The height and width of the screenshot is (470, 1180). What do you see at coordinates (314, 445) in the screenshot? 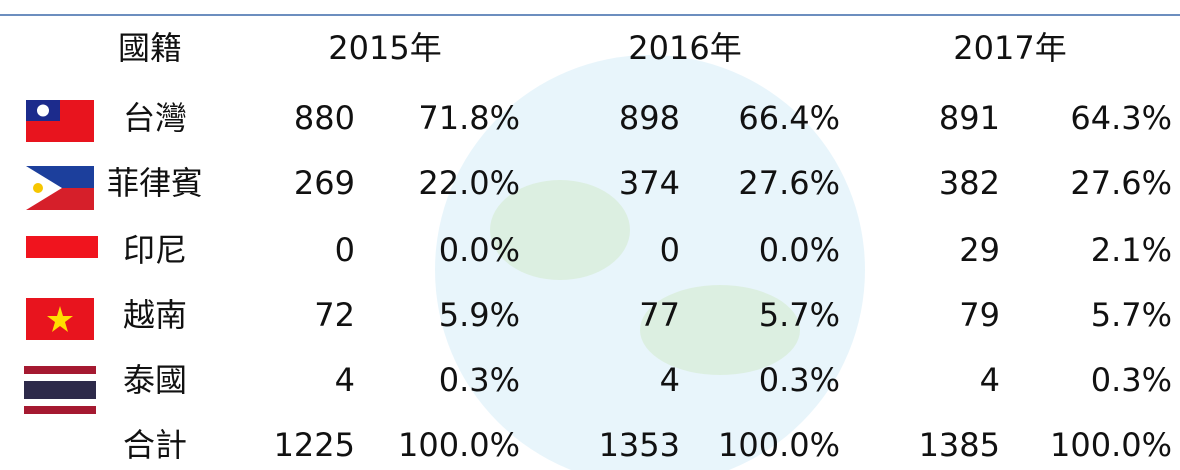
I see `count: 1225` at bounding box center [314, 445].